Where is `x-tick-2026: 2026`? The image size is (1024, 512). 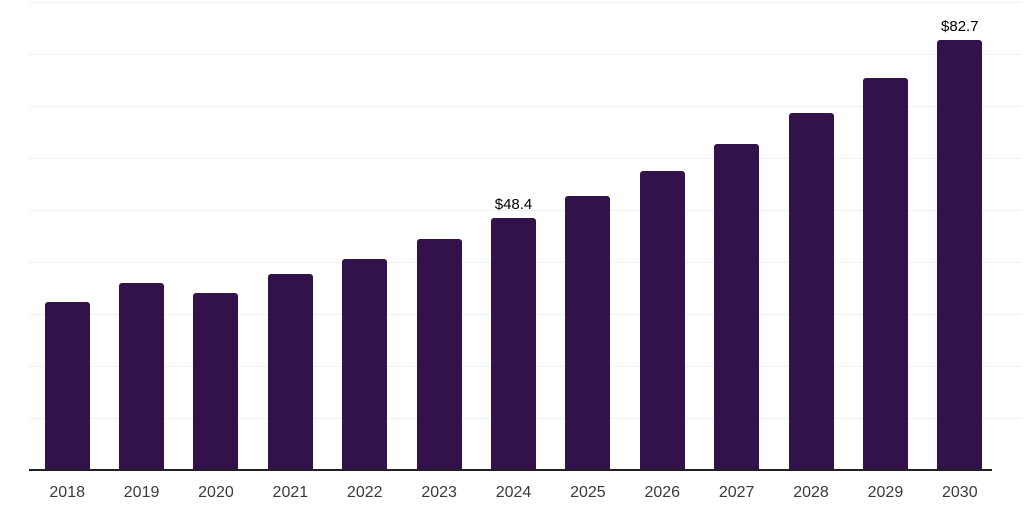
x-tick-2026: 2026 is located at coordinates (662, 492).